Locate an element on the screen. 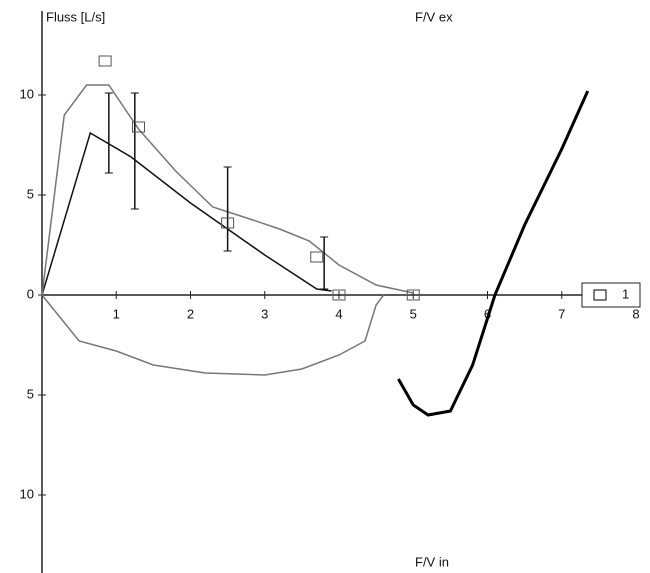  x-tick-label: 5 is located at coordinates (413, 313).